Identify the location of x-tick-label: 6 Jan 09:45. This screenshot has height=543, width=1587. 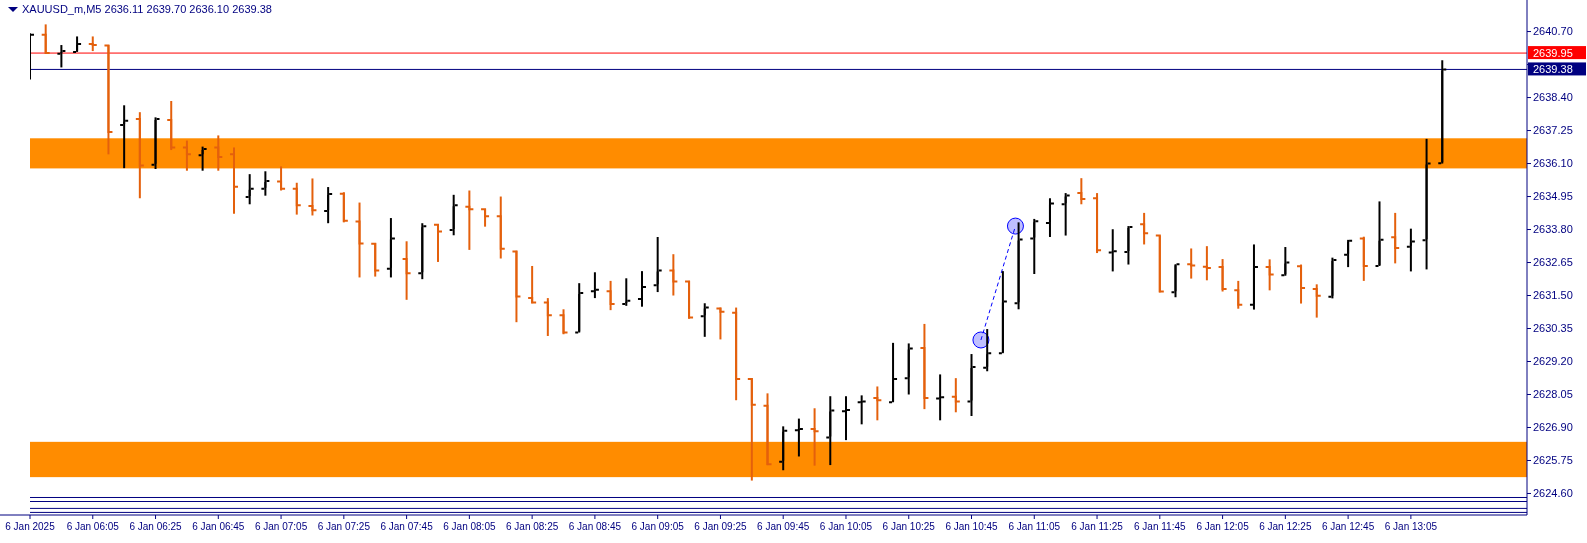
(783, 526).